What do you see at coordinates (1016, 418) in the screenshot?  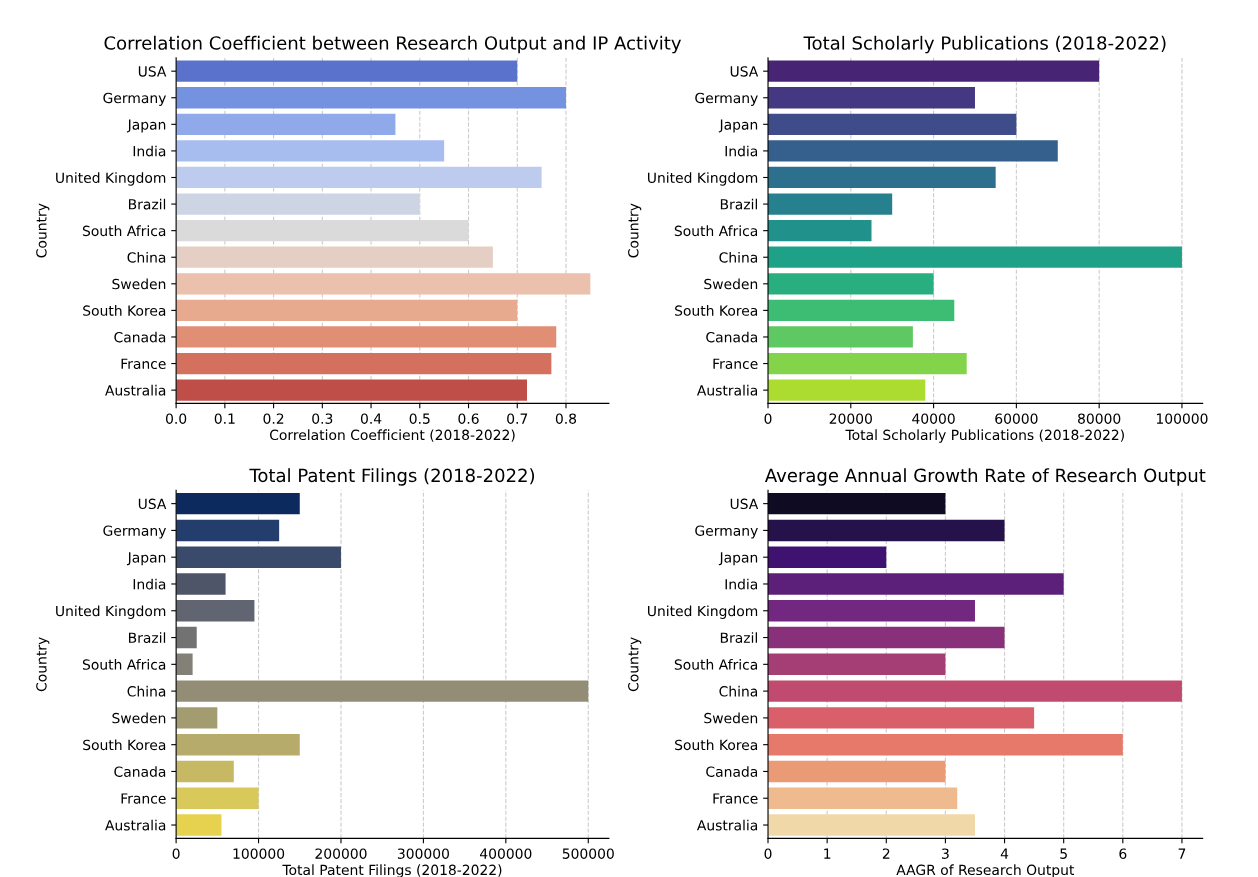 I see `x-tick-label: 60000` at bounding box center [1016, 418].